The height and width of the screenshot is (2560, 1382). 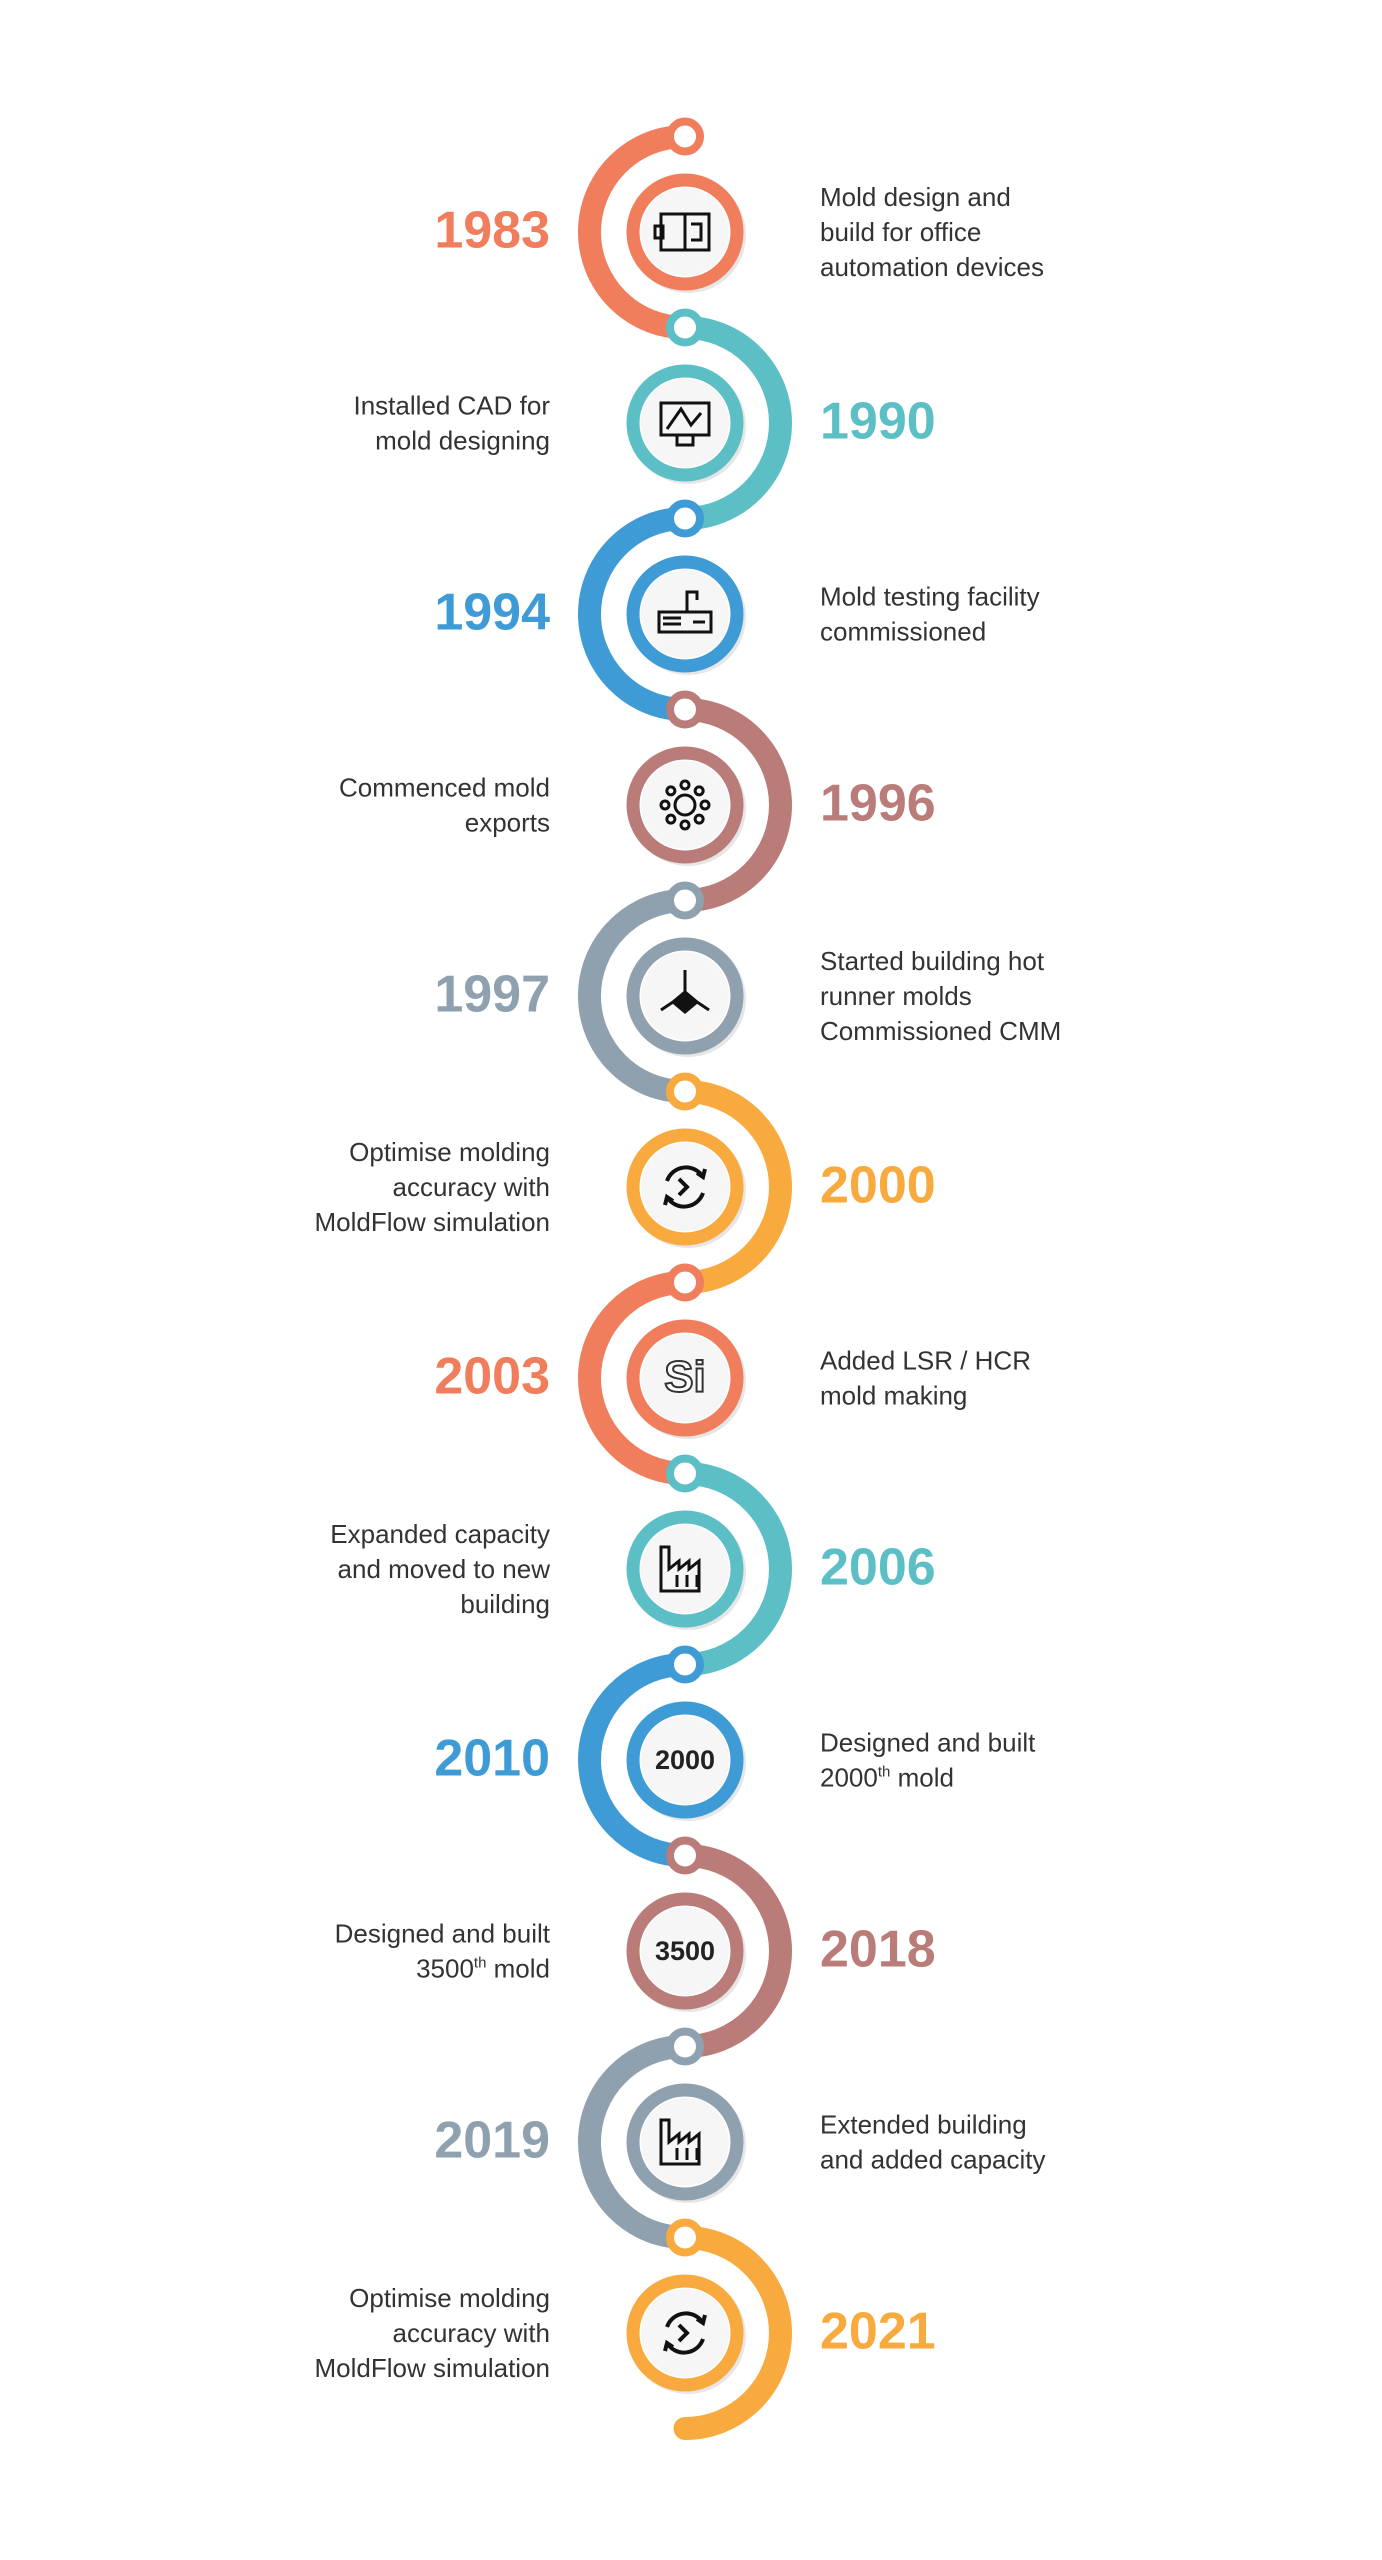 I want to click on dots, so click(x=685, y=1187).